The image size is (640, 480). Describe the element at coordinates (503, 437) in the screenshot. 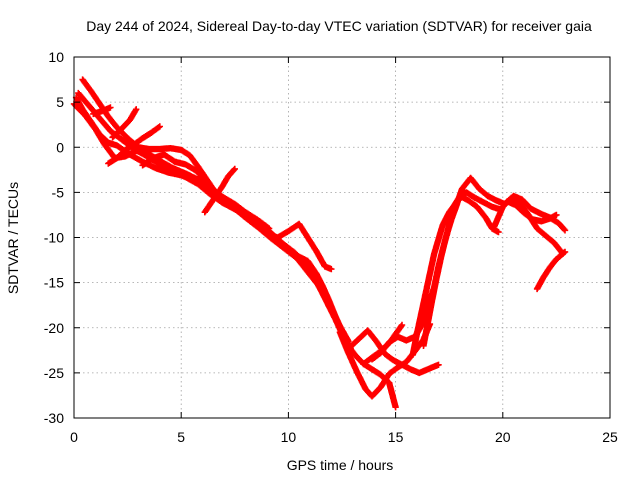

I see `x-tick-label: 20` at that location.